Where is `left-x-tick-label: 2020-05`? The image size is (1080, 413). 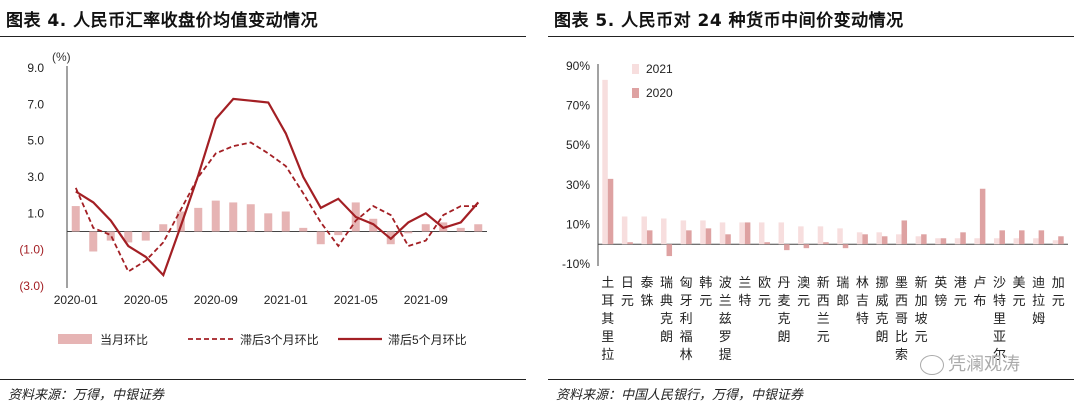 left-x-tick-label: 2020-05 is located at coordinates (146, 300).